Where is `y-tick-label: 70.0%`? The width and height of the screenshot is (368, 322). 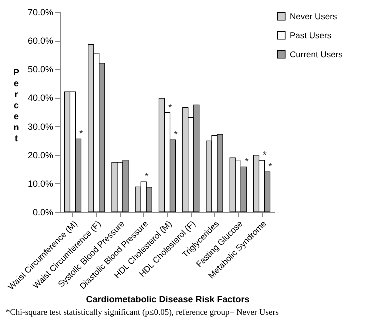
y-tick-label: 70.0% is located at coordinates (41, 13).